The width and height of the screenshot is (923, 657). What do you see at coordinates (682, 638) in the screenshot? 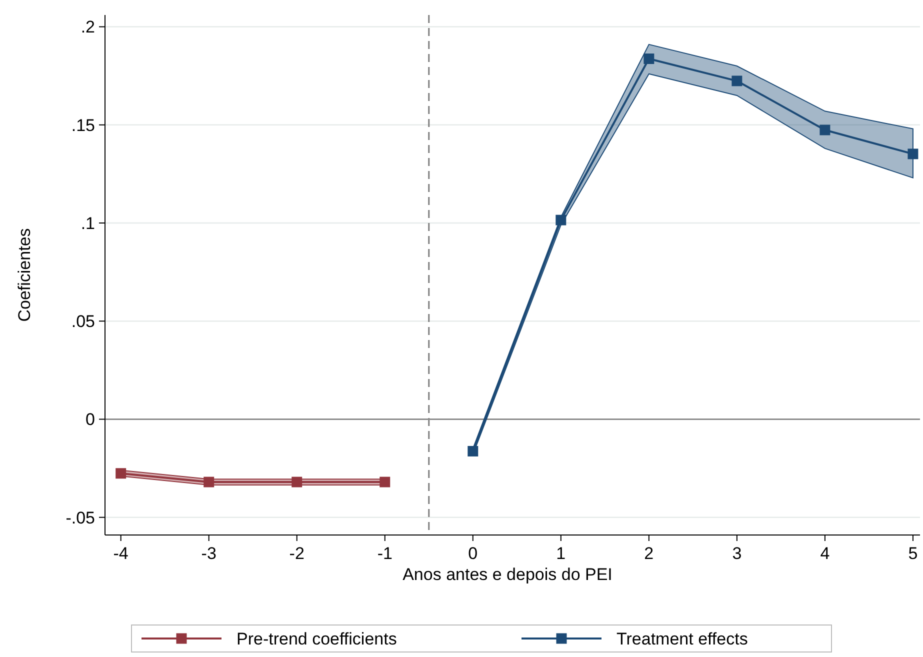
I see `legend-label: Treatment effects` at bounding box center [682, 638].